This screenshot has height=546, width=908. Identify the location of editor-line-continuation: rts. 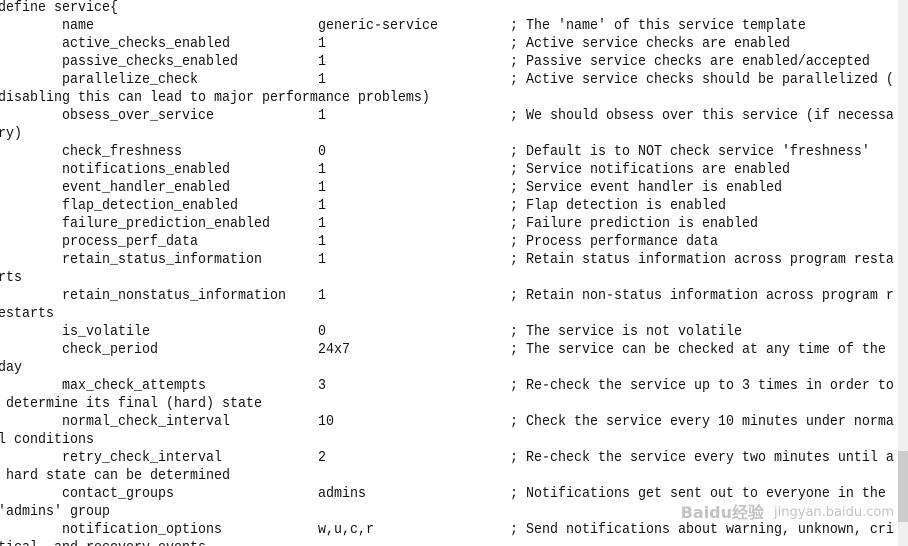
(11, 278).